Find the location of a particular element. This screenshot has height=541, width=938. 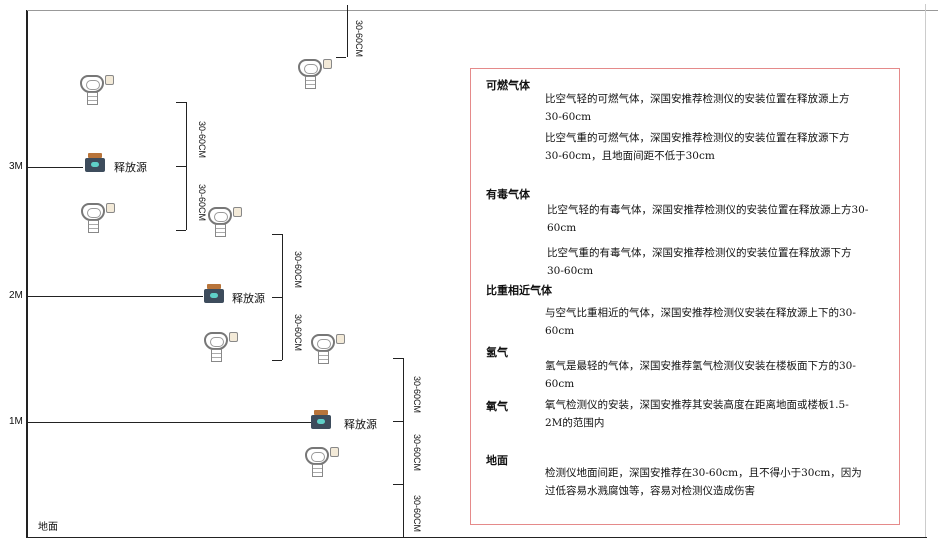

level-1m-line is located at coordinates (169, 422).